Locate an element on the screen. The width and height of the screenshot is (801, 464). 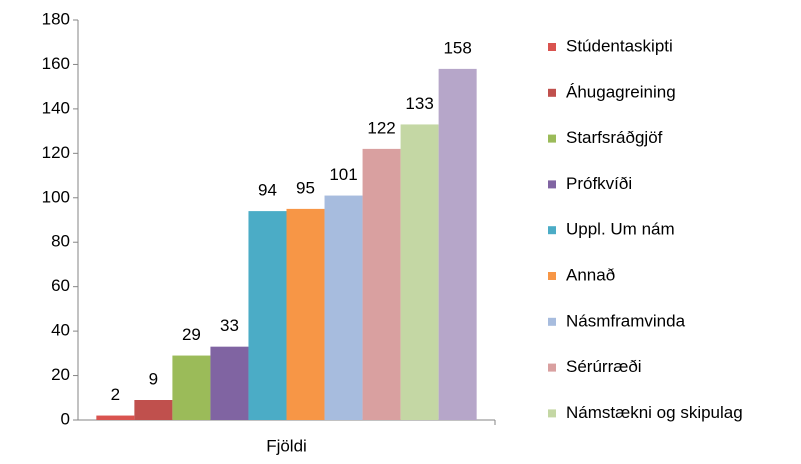
value-label: 122 is located at coordinates (381, 127).